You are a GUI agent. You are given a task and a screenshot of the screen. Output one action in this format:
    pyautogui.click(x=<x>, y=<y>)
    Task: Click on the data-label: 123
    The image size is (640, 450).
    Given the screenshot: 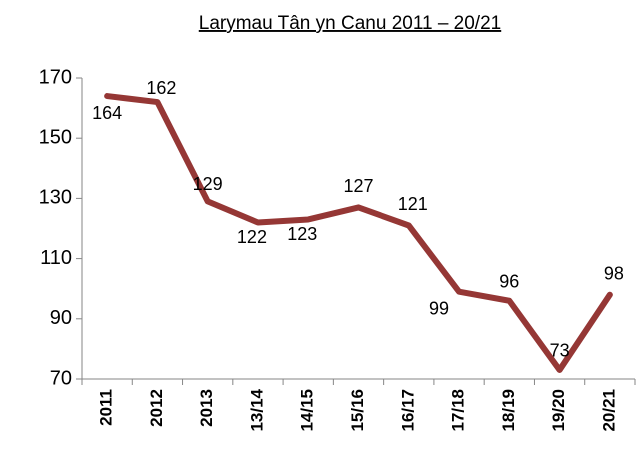 What is the action you would take?
    pyautogui.click(x=302, y=234)
    